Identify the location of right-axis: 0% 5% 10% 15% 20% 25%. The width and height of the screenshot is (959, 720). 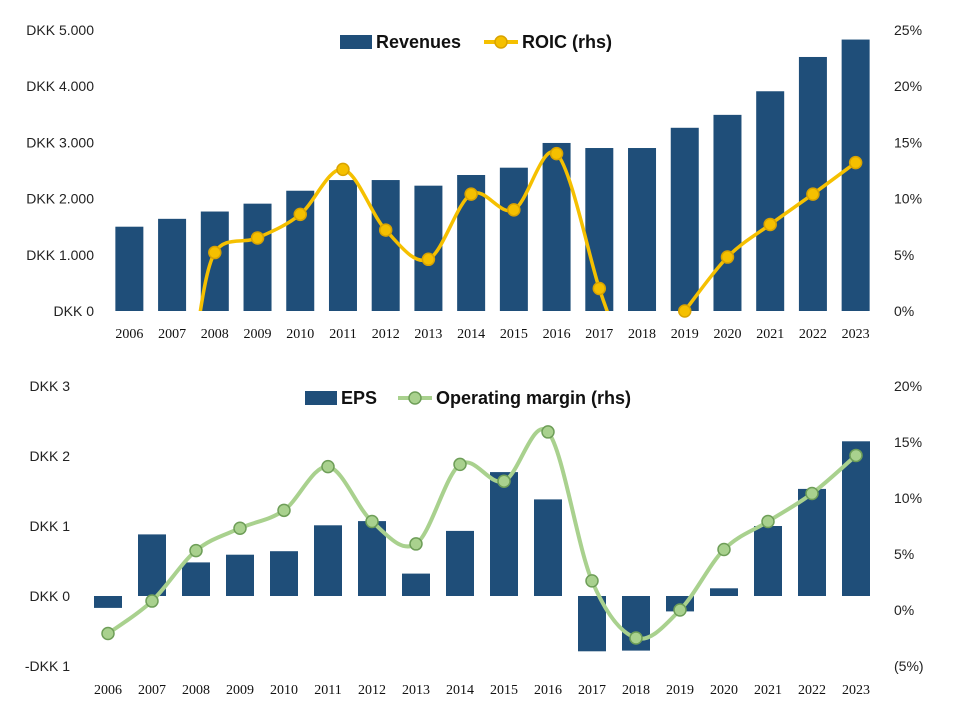
(908, 170).